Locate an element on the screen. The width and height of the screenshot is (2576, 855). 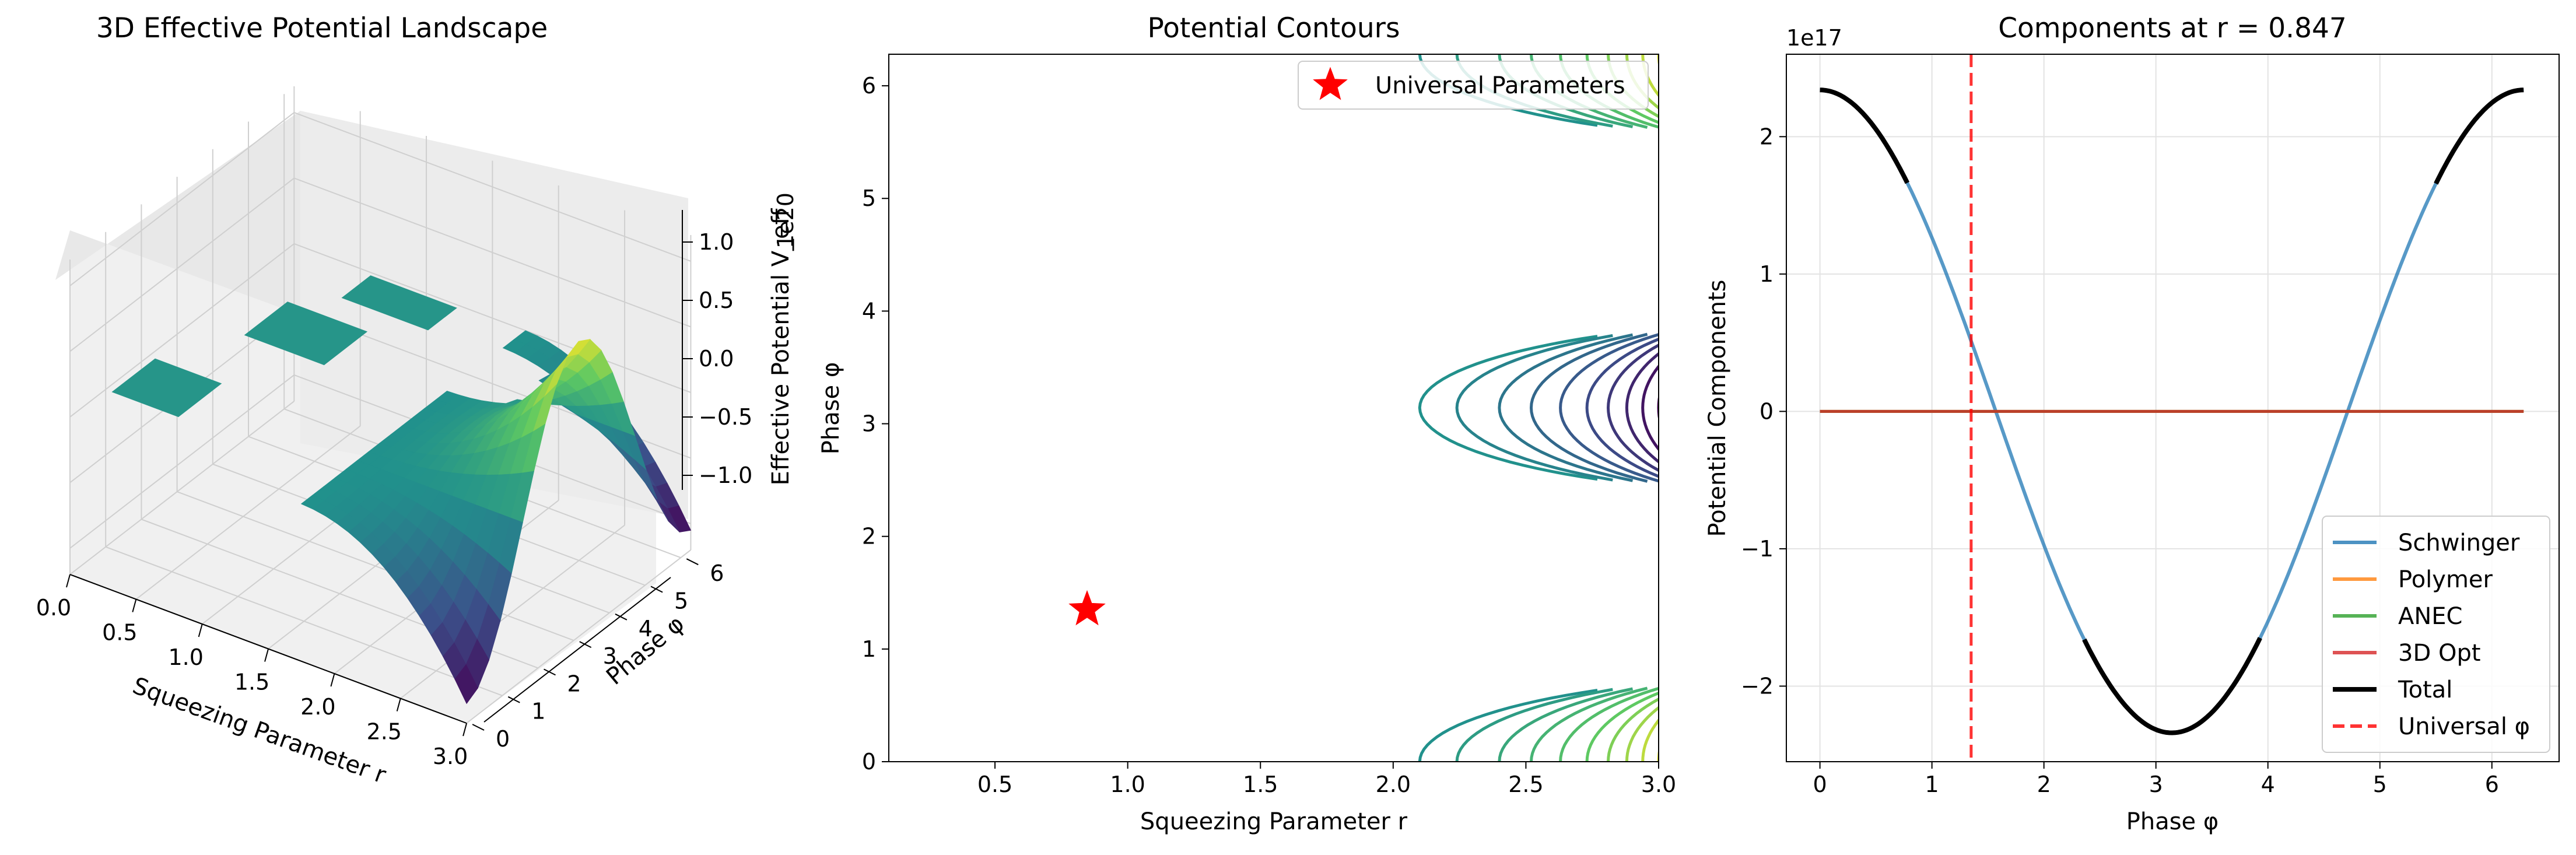
x-tick-label: 2.5 is located at coordinates (1525, 784).